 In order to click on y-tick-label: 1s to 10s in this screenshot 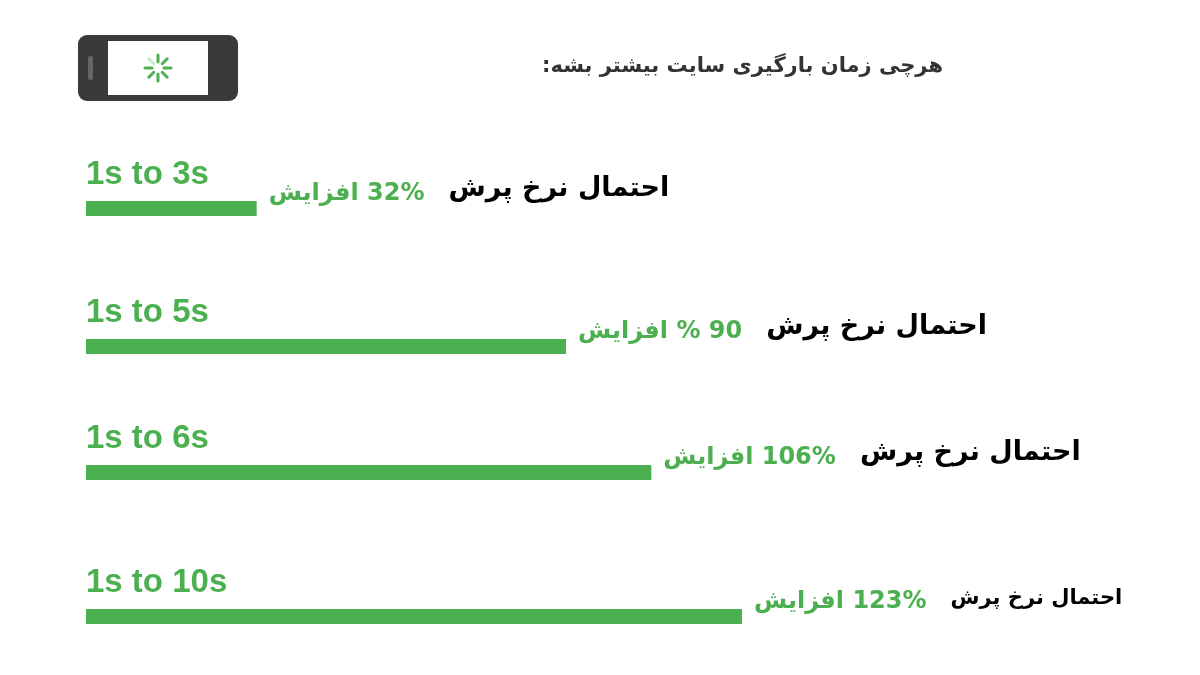, I will do `click(157, 580)`.